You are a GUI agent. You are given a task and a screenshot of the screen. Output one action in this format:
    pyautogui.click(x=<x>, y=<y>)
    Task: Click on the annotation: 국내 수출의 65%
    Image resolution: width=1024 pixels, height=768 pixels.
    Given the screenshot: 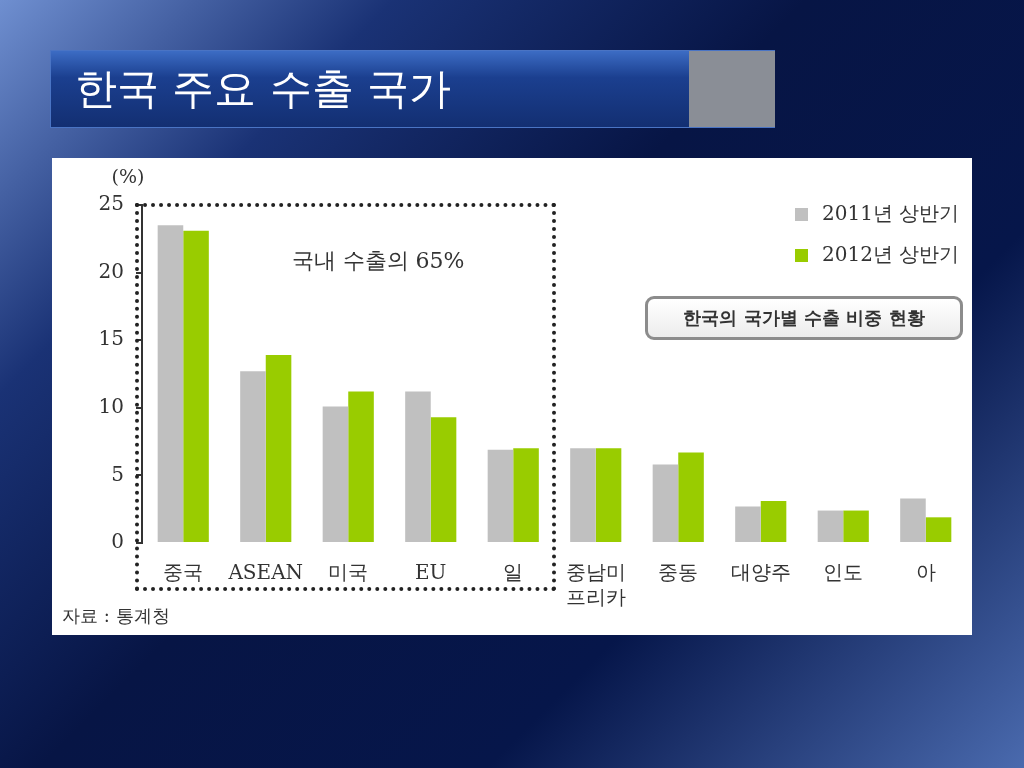 What is the action you would take?
    pyautogui.click(x=378, y=260)
    